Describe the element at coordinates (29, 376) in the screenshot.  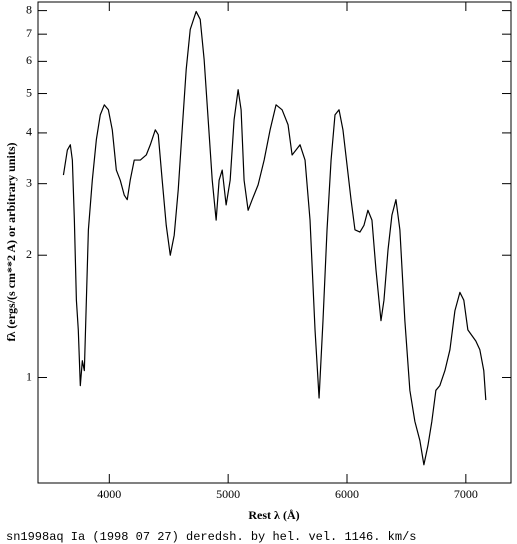
I see `y-tick-label: 1` at that location.